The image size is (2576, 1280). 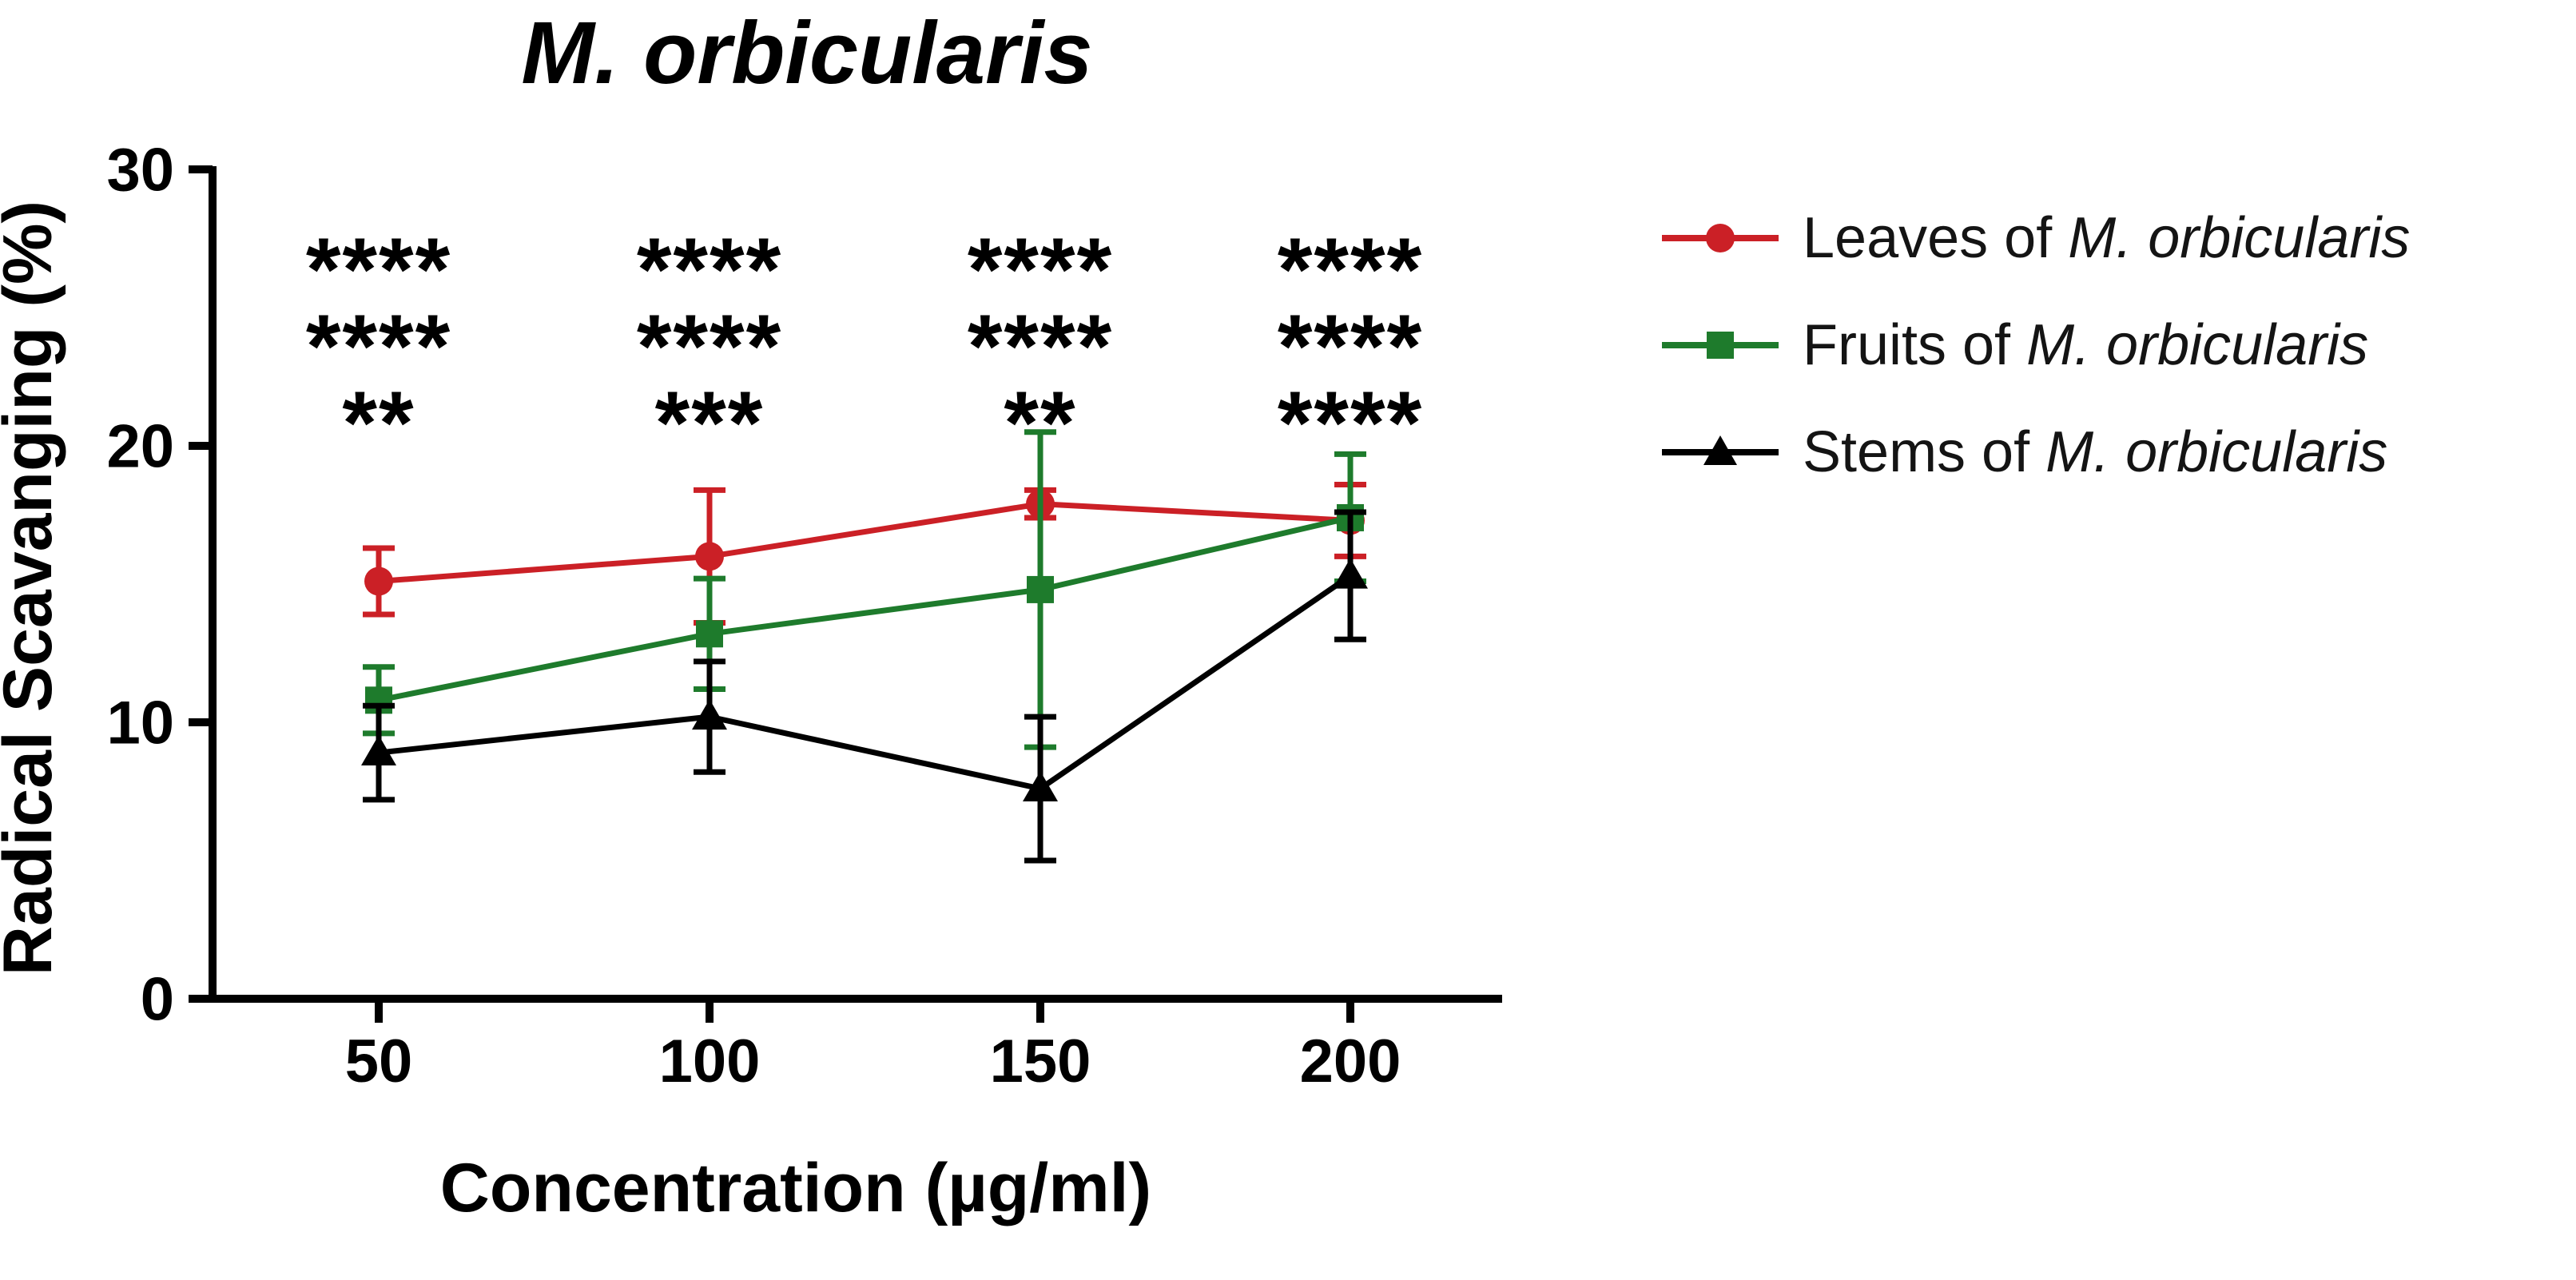 What do you see at coordinates (140, 723) in the screenshot?
I see `y-tick-label: 10` at bounding box center [140, 723].